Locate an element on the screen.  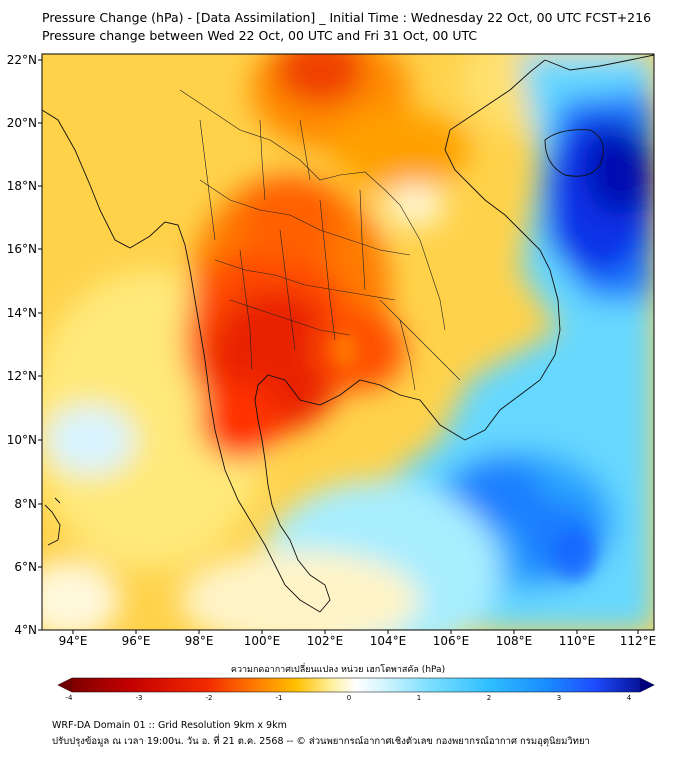
lat-label-14n: 14°N is located at coordinates (22, 313).